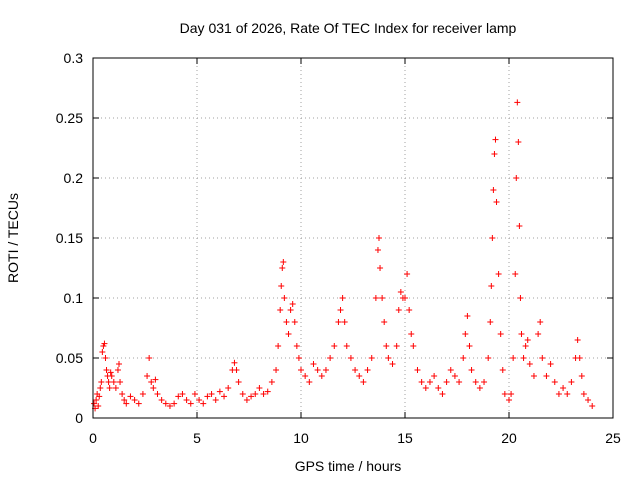 This screenshot has width=640, height=480. Describe the element at coordinates (74, 178) in the screenshot. I see `y-tick-label: 0.2` at that location.